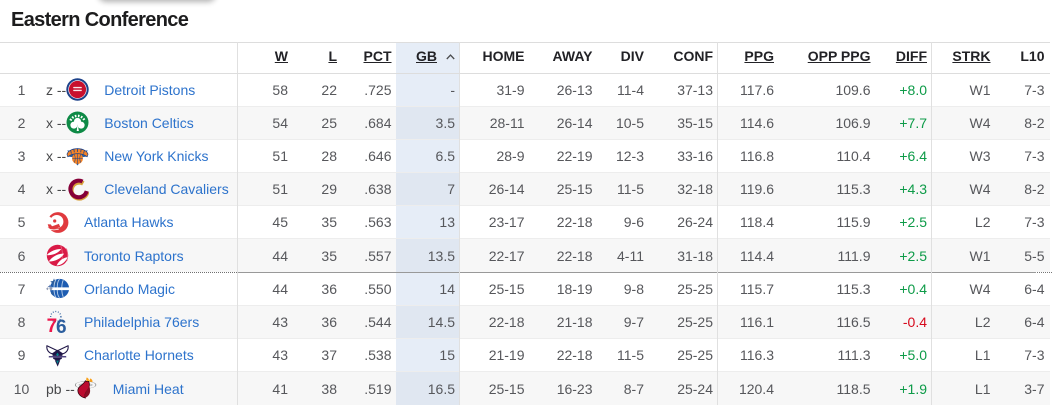  Describe the element at coordinates (61, 325) in the screenshot. I see `svg-text: 6` at that location.